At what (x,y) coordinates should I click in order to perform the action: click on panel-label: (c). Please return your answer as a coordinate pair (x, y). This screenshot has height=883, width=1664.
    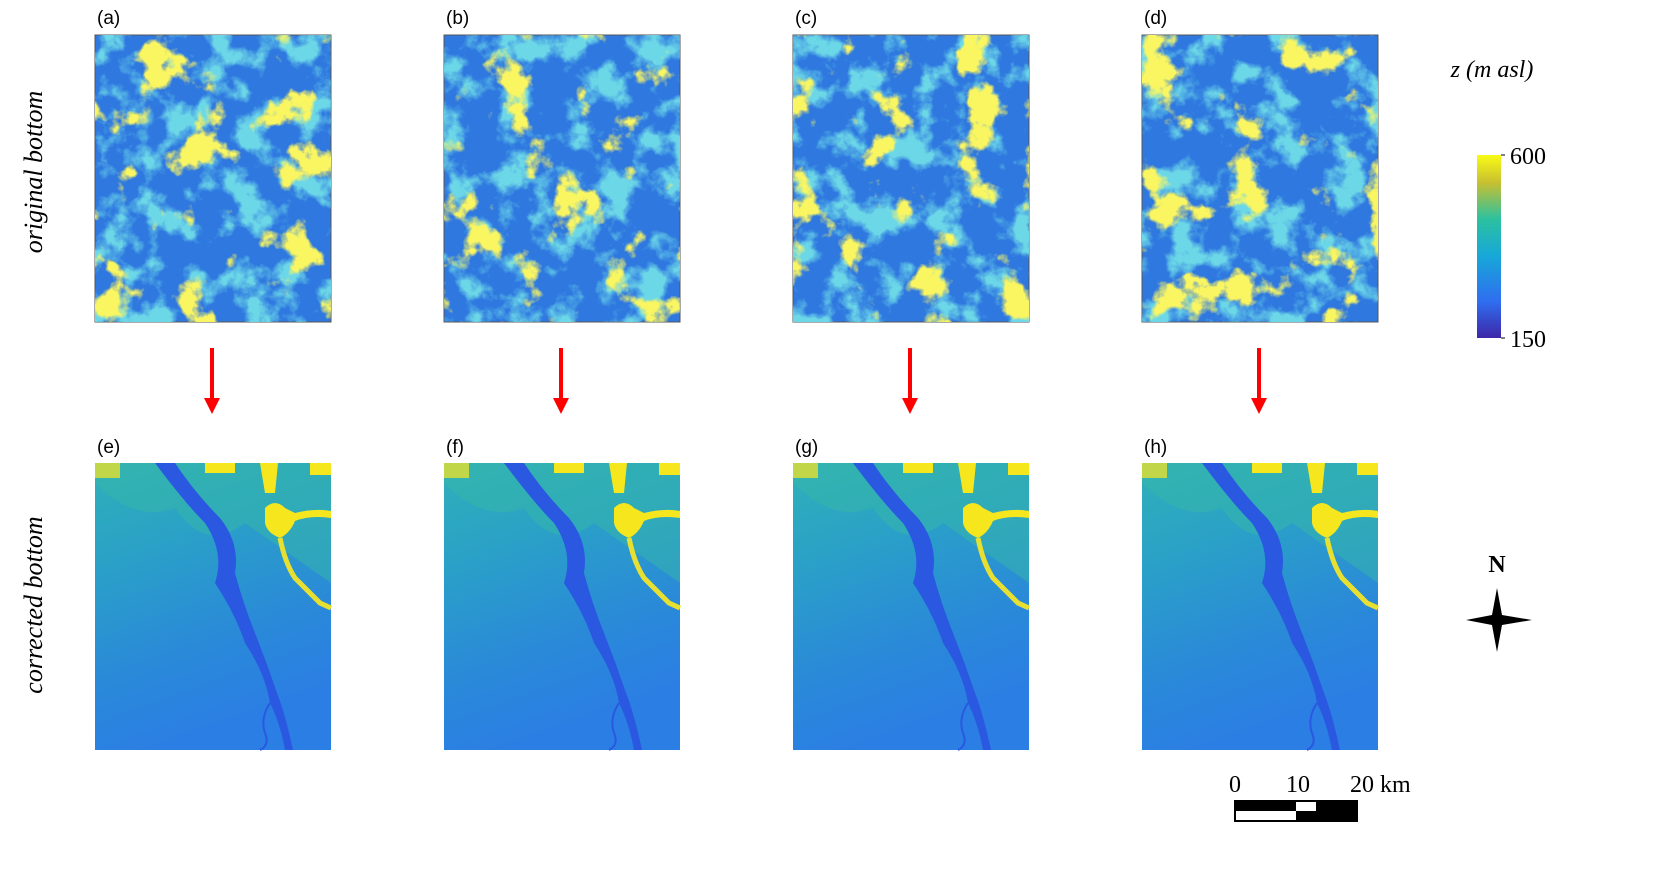
    Looking at the image, I should click on (806, 18).